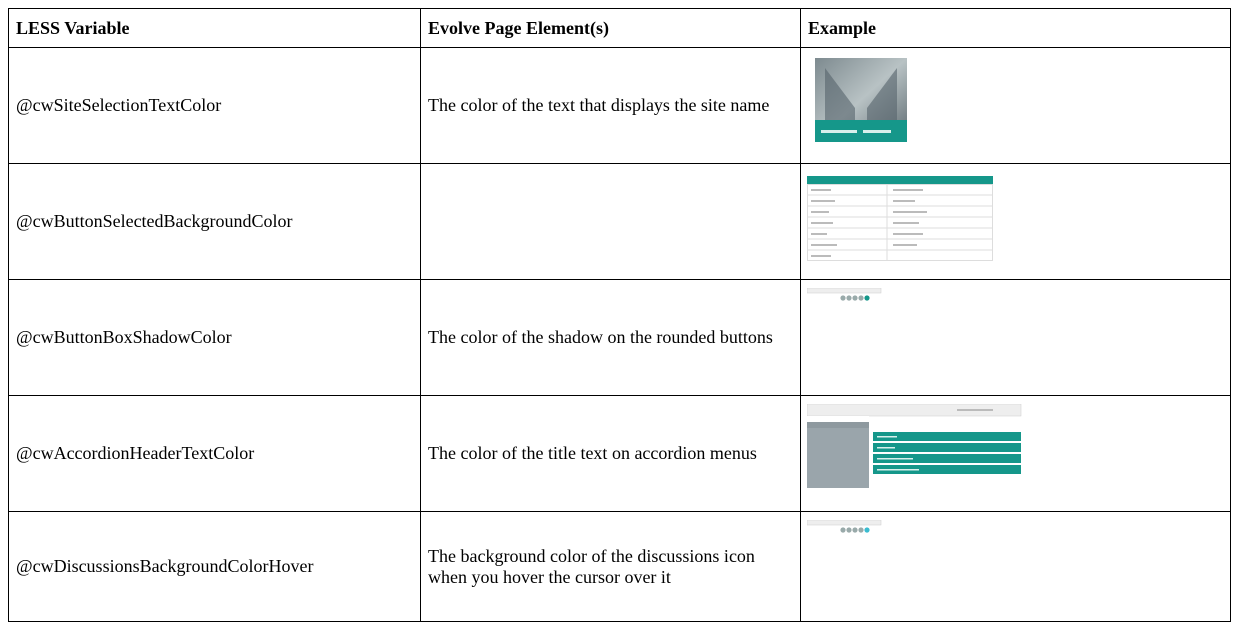 Image resolution: width=1238 pixels, height=627 pixels. I want to click on variable-cell: @cwButtonBoxShadowColor, so click(214, 337).